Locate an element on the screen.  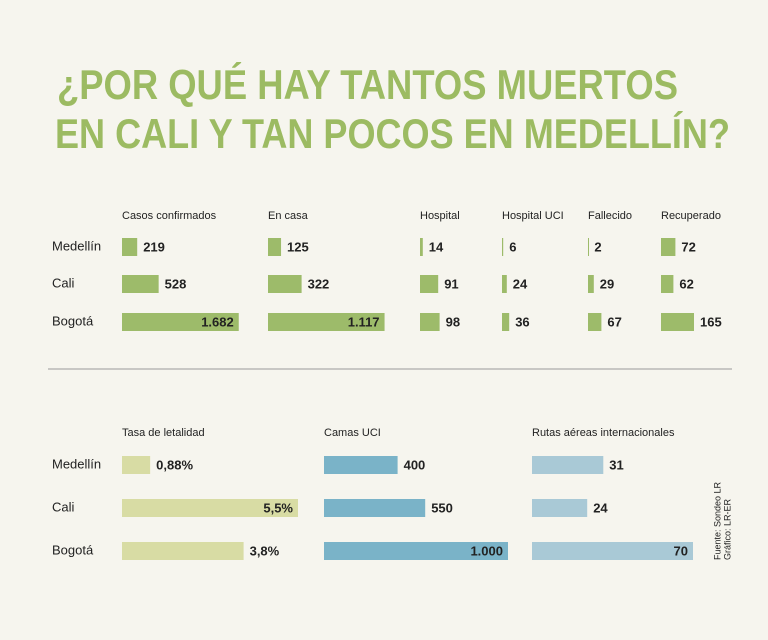
value-label: 70 is located at coordinates (681, 550).